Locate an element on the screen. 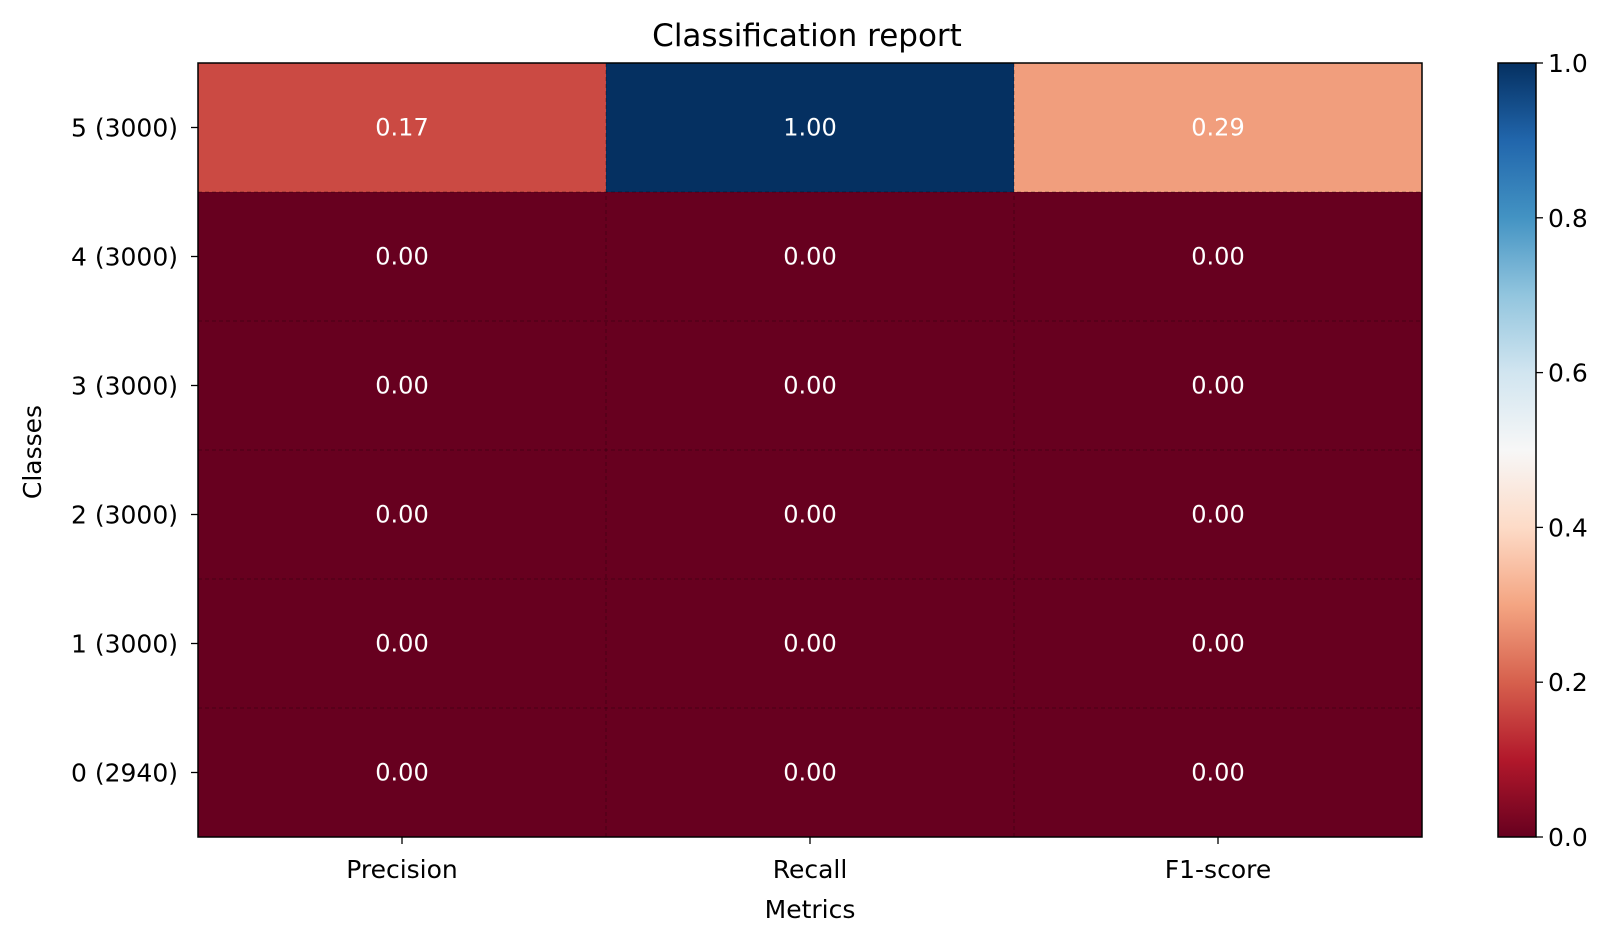 Image resolution: width=1616 pixels, height=942 pixels. cell-value-label-1-0: 0.00 is located at coordinates (401, 257).